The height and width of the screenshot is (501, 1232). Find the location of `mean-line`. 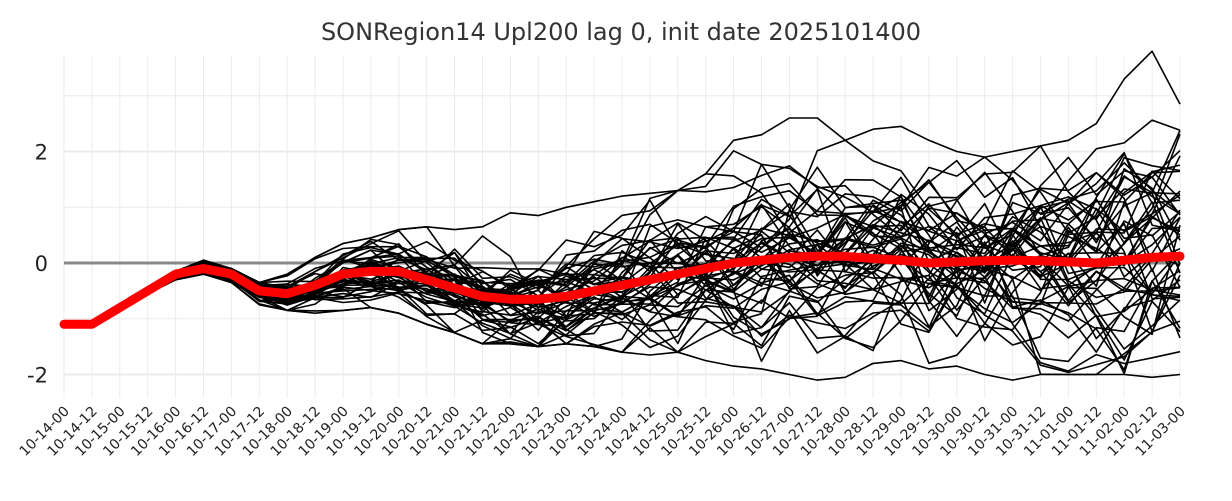

mean-line is located at coordinates (622, 290).